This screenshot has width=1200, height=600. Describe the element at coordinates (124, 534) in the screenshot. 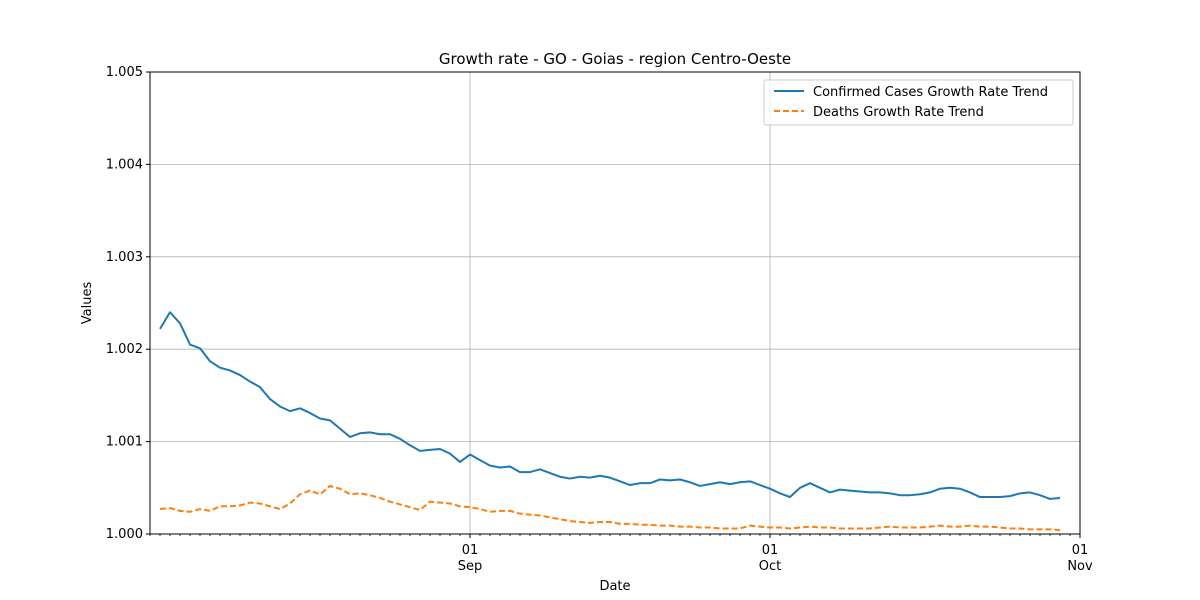

I see `y-tick-label: 1.000` at that location.